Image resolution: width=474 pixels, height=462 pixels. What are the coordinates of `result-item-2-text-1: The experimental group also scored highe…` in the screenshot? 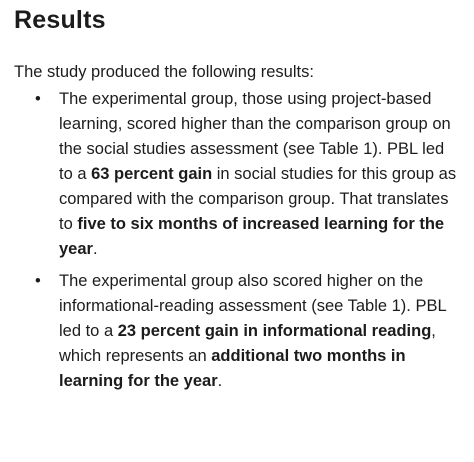 It's located at (253, 306).